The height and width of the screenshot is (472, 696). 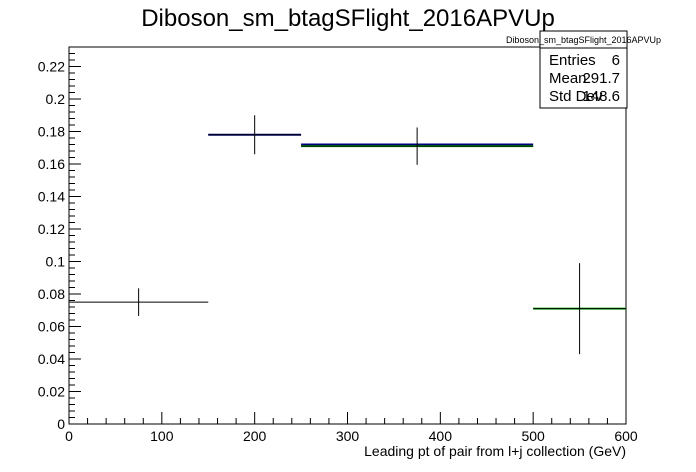 I want to click on x-tick-label: 600, so click(x=626, y=436).